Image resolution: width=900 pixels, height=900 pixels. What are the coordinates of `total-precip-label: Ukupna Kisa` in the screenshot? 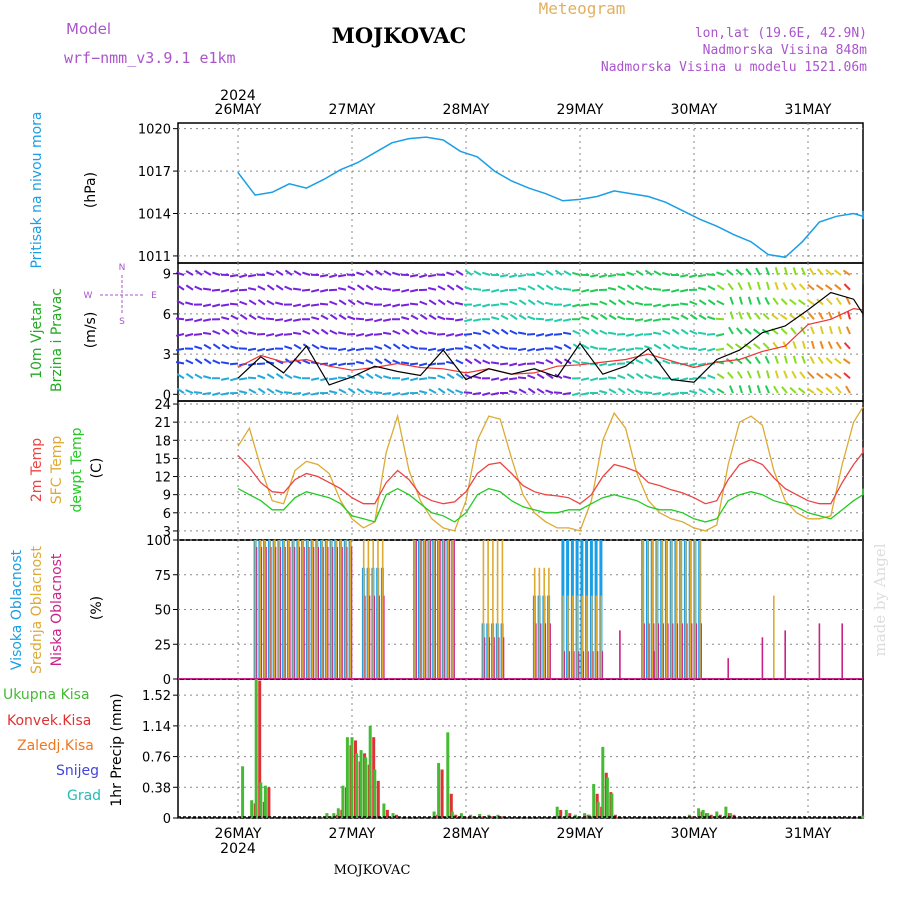 It's located at (46, 695).